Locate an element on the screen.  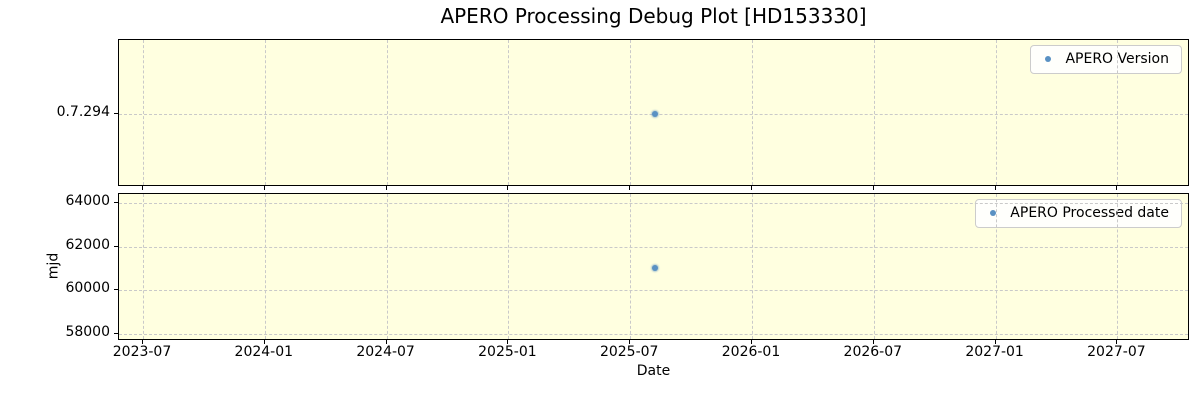
x-tick-label: 2024-07 is located at coordinates (385, 352).